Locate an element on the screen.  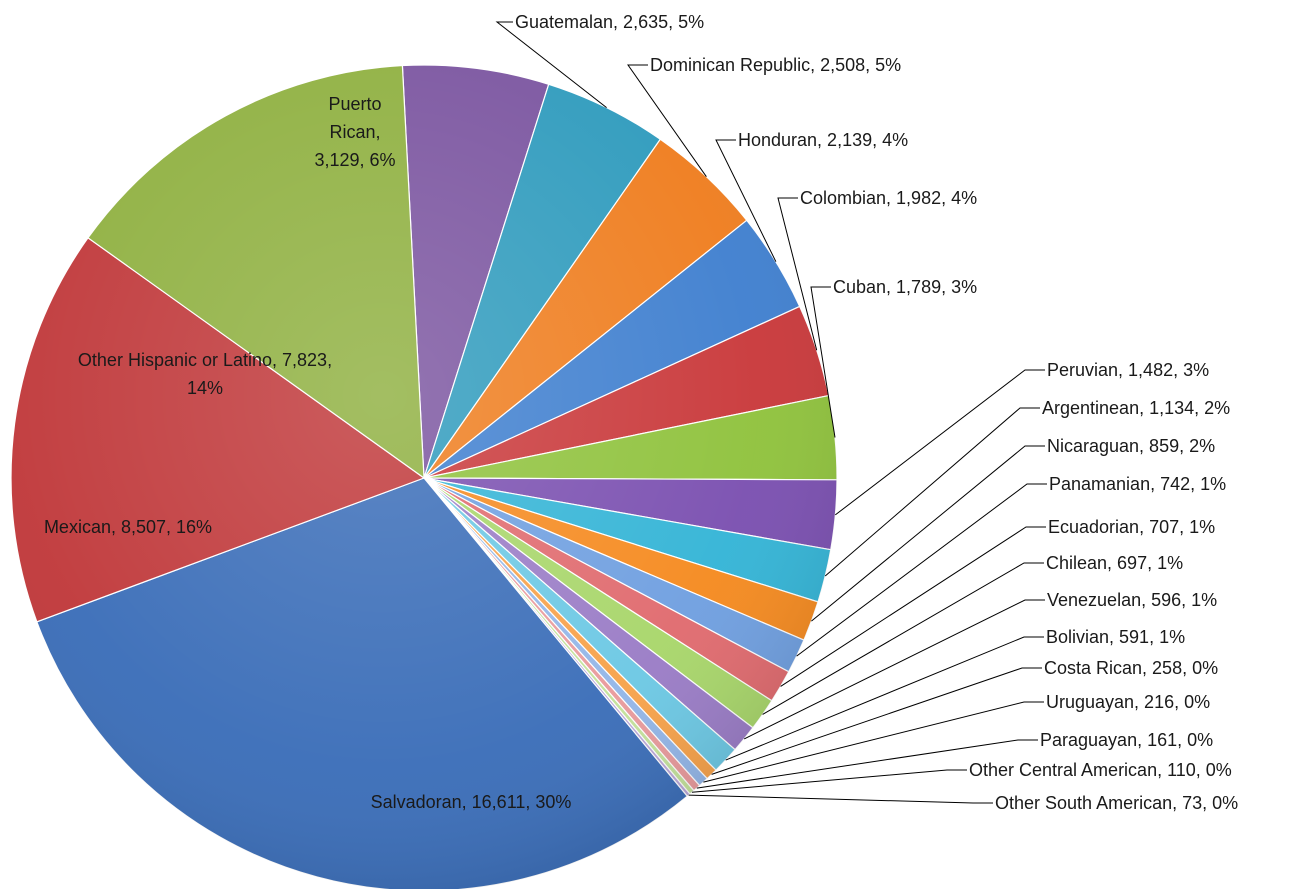
leader-line-panamanian is located at coordinates (921, 570).